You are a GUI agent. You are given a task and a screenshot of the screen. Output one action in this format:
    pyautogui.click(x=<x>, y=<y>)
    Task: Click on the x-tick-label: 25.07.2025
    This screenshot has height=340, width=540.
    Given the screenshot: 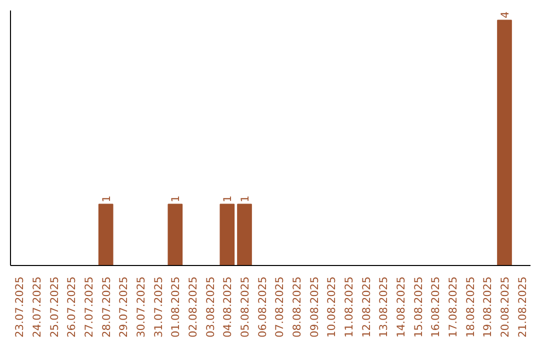 What is the action you would take?
    pyautogui.click(x=54, y=307)
    